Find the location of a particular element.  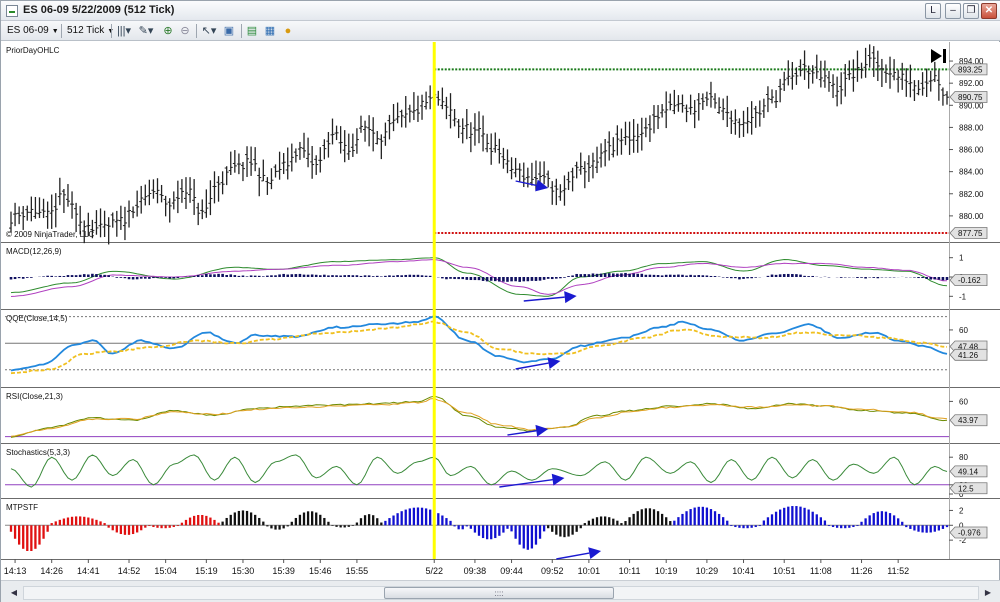

x-axis-tick-label: 10:29 is located at coordinates (707, 571).